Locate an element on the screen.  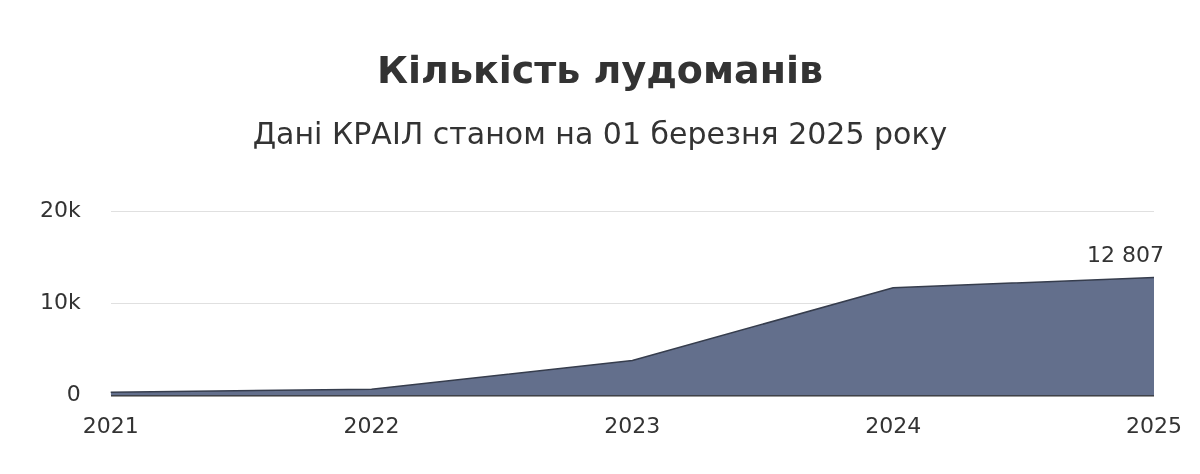
y-tick-label: 10k is located at coordinates (60, 302).